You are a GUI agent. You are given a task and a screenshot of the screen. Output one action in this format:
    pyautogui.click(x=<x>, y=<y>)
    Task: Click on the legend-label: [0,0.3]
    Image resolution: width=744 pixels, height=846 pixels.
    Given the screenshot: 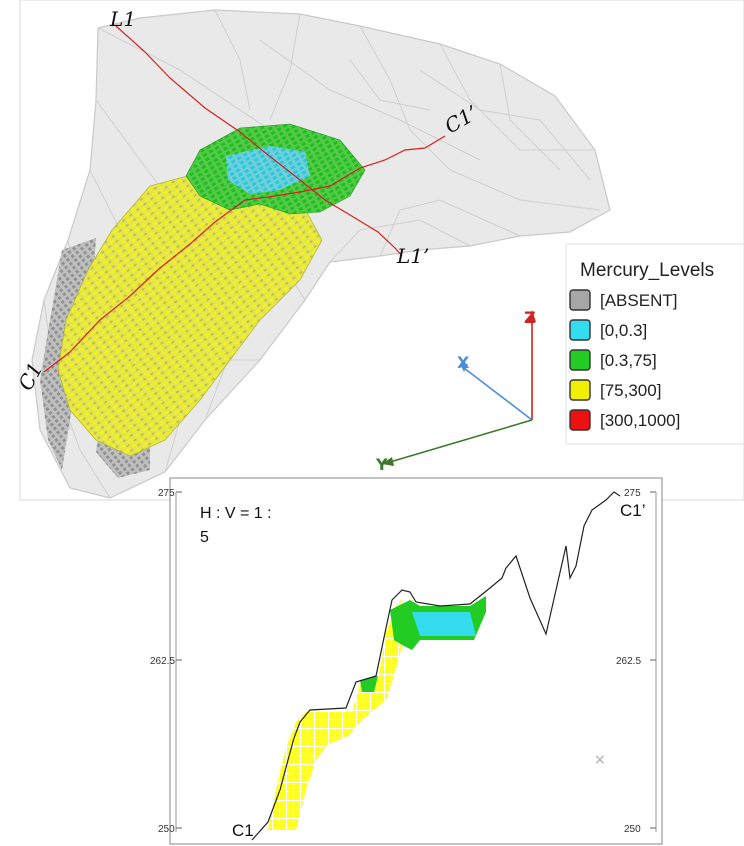 What is the action you would take?
    pyautogui.click(x=623, y=330)
    